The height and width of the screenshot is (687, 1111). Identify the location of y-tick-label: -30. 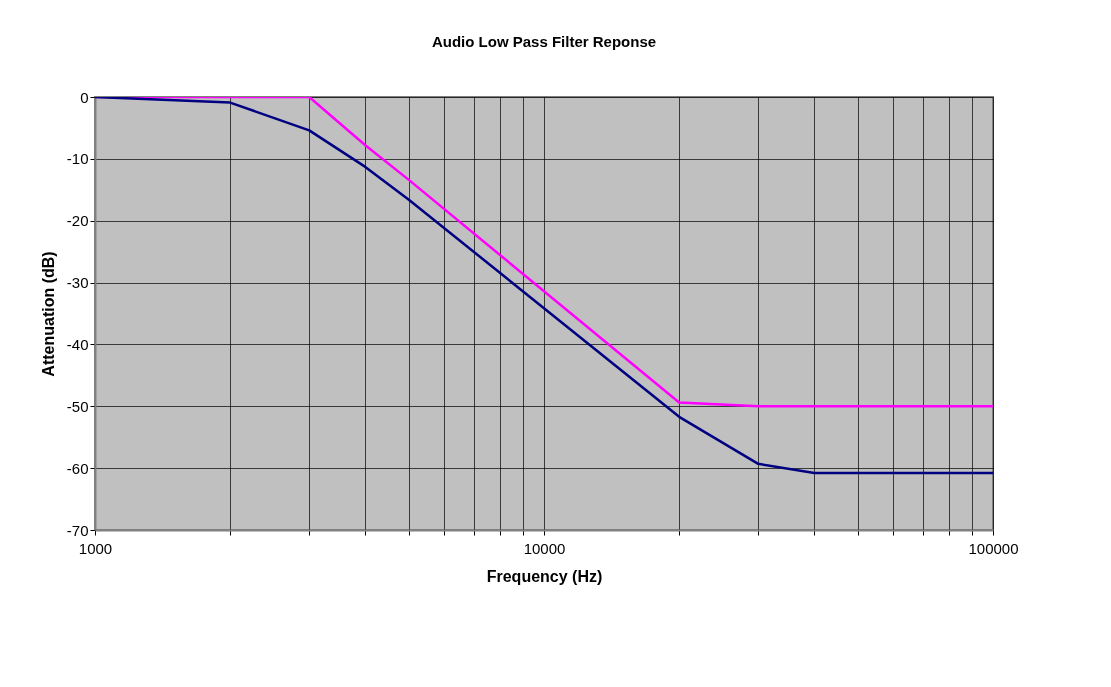
(77, 283).